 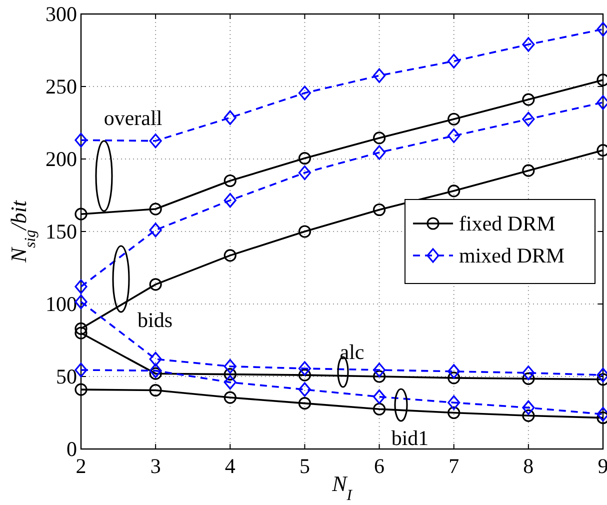 What do you see at coordinates (71, 449) in the screenshot?
I see `y-tick-label: 0` at bounding box center [71, 449].